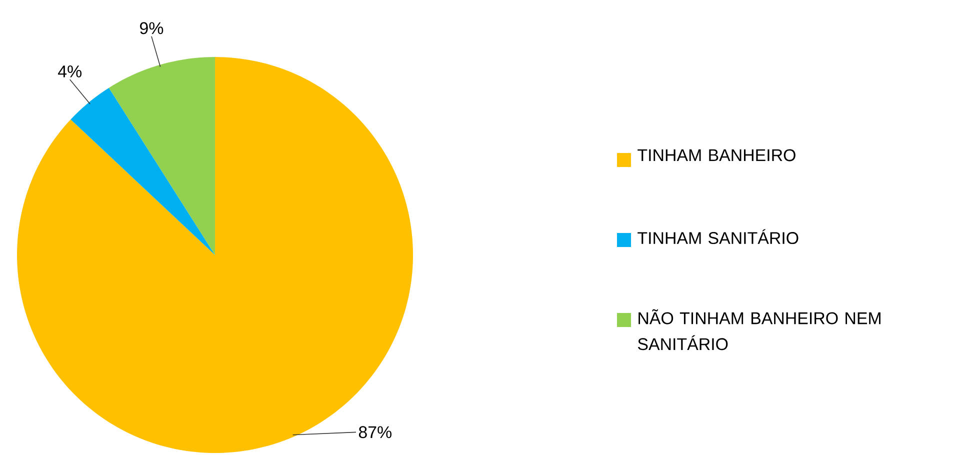  Describe the element at coordinates (375, 432) in the screenshot. I see `data-label: 87%` at that location.